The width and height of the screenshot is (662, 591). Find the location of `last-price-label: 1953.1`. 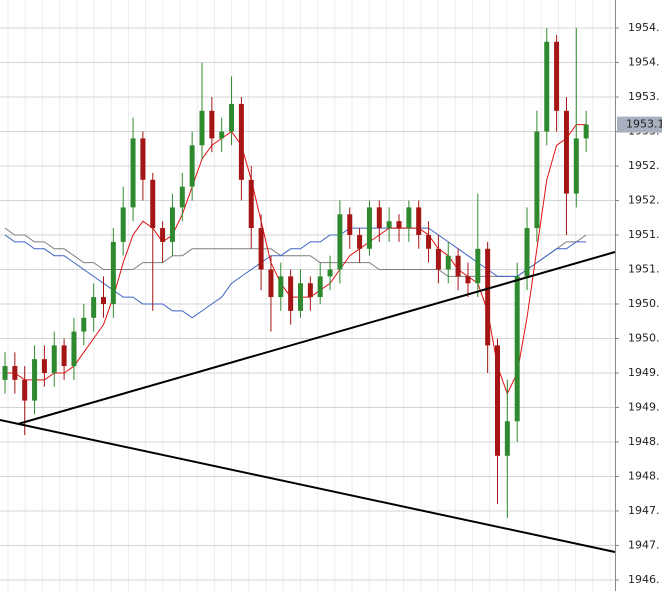

last-price-label: 1953.1 is located at coordinates (644, 124).